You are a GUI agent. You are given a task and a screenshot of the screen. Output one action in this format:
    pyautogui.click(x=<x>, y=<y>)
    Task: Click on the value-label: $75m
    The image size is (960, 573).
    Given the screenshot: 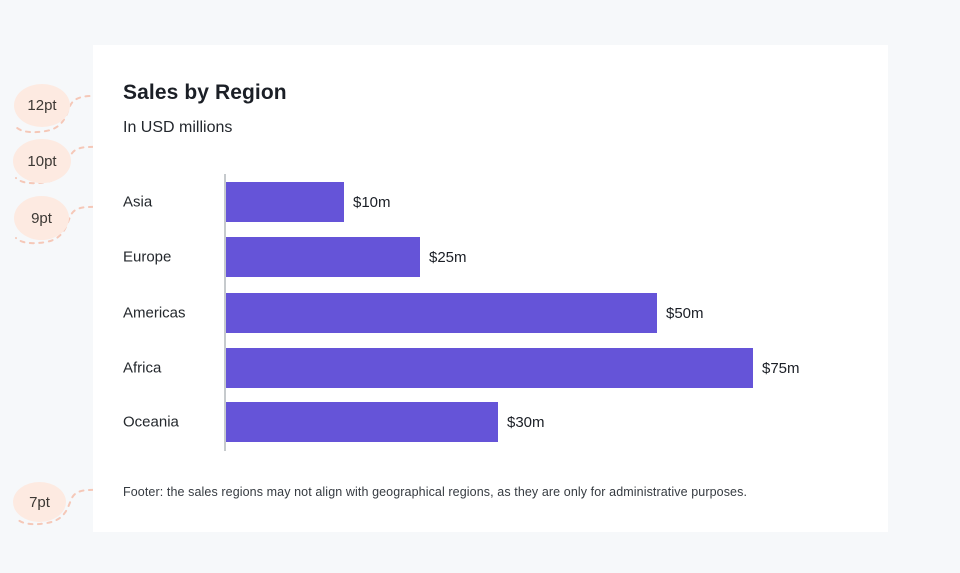 What is the action you would take?
    pyautogui.click(x=781, y=368)
    